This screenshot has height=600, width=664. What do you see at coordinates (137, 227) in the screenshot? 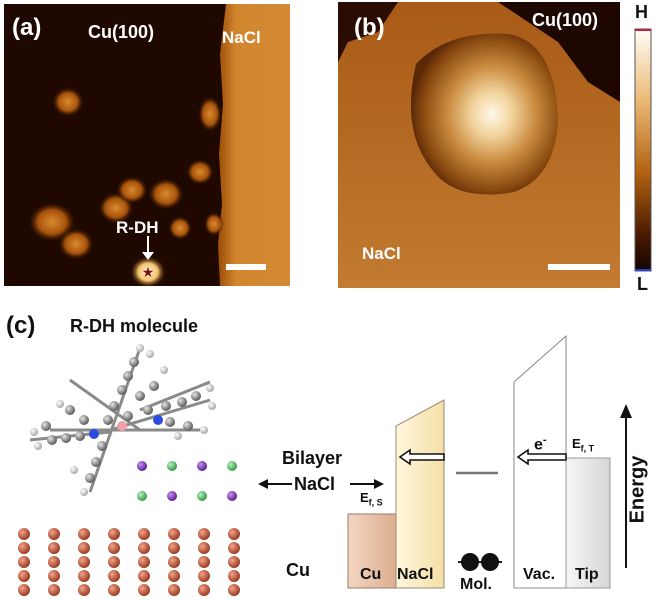
I see `panel-a-molecule-label: R-DH` at bounding box center [137, 227].